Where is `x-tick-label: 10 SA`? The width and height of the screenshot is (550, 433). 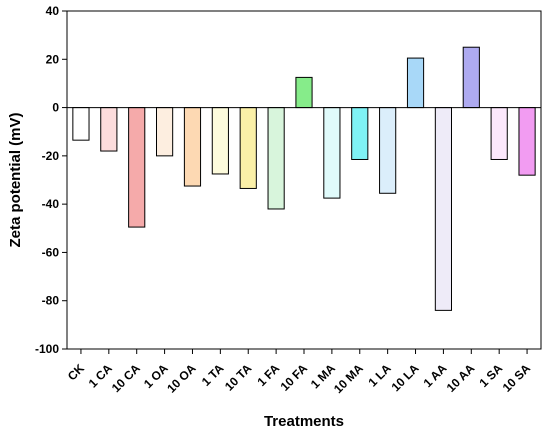
x-tick-label: 10 SA is located at coordinates (517, 378).